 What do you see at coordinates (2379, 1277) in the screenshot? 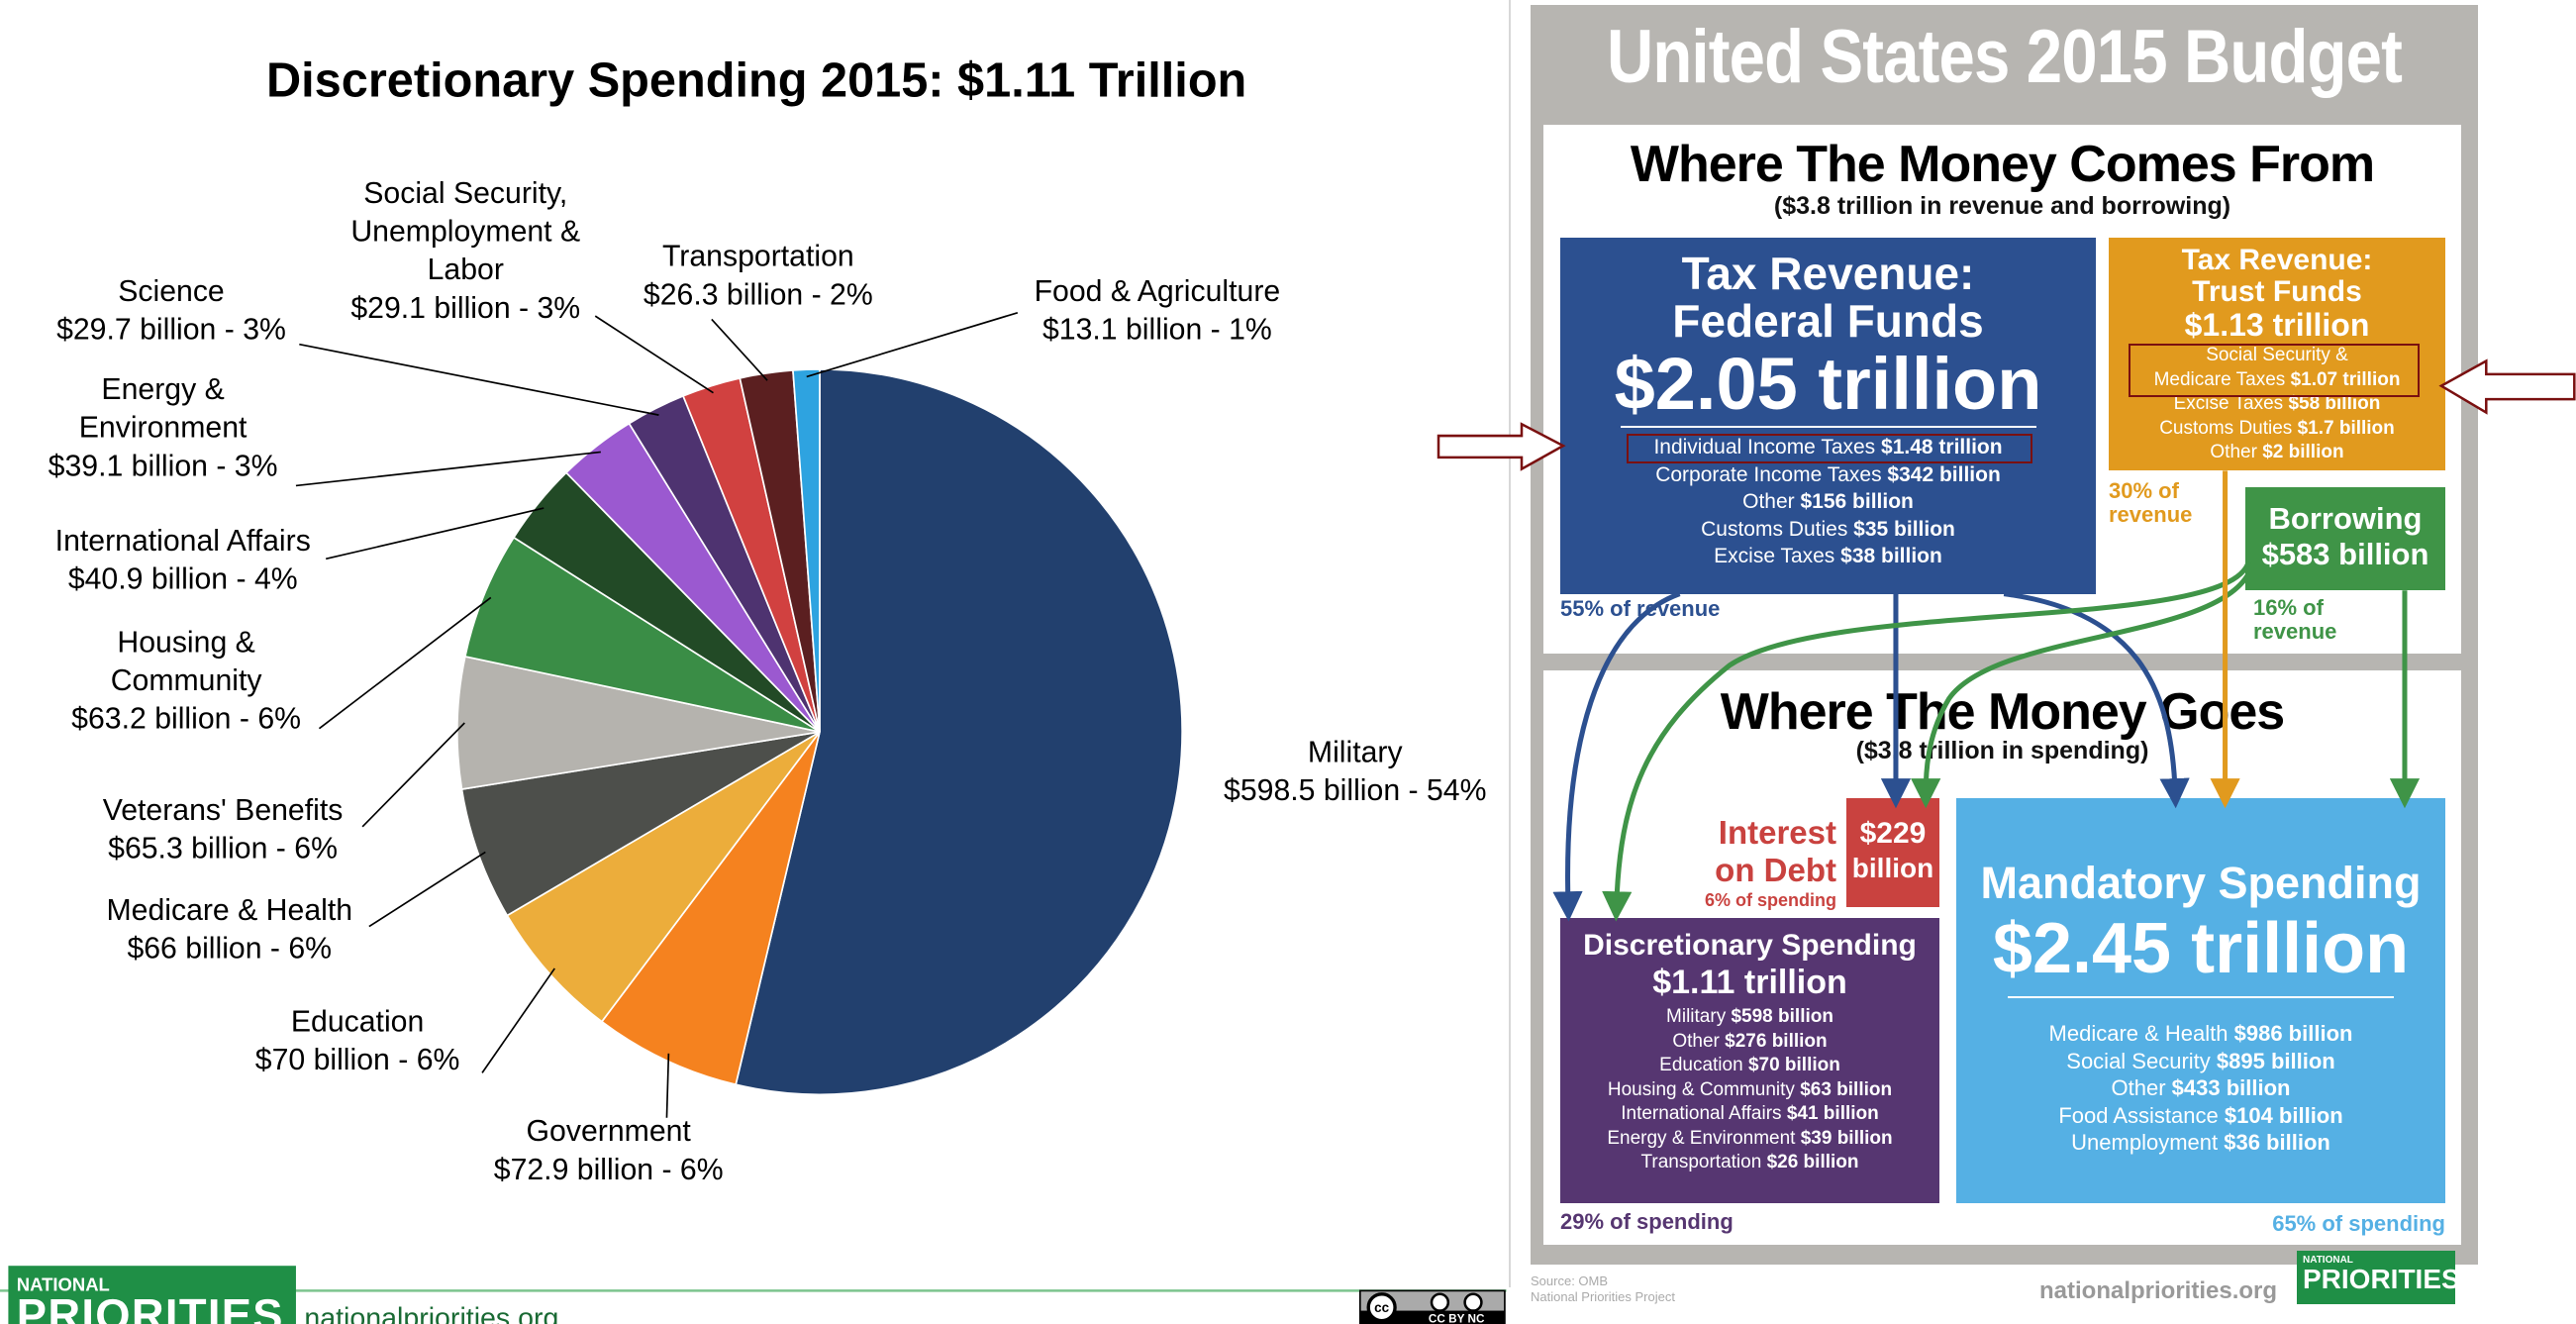
I see `npp-logo-right: NATIONAL PRIORITIES` at bounding box center [2379, 1277].